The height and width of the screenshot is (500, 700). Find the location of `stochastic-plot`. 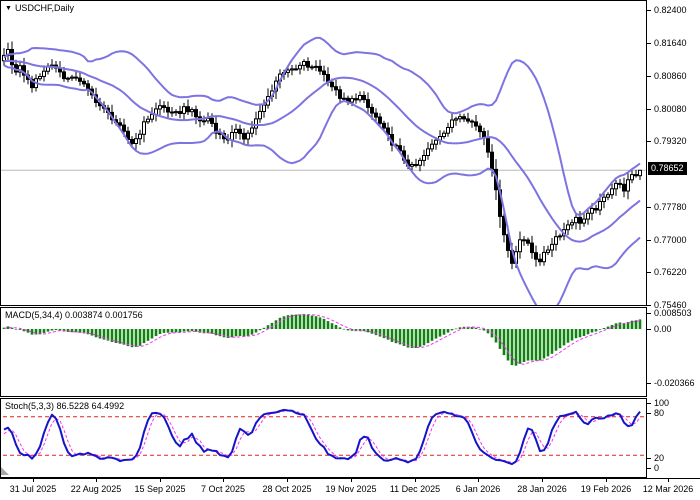

stochastic-plot is located at coordinates (323, 438).